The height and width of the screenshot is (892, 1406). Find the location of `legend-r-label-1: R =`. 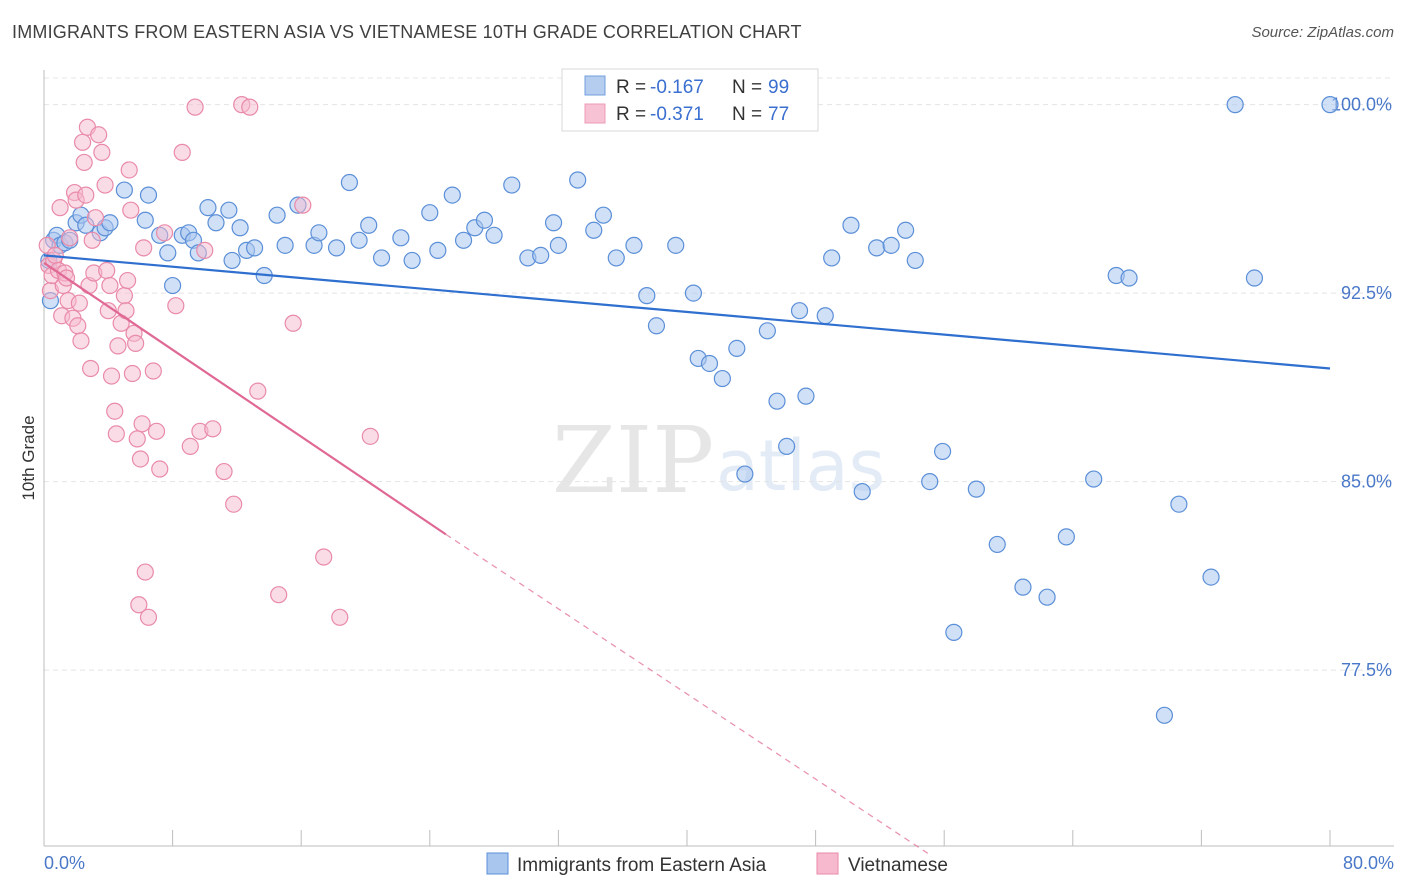

legend-r-label-1: R = is located at coordinates (631, 87).